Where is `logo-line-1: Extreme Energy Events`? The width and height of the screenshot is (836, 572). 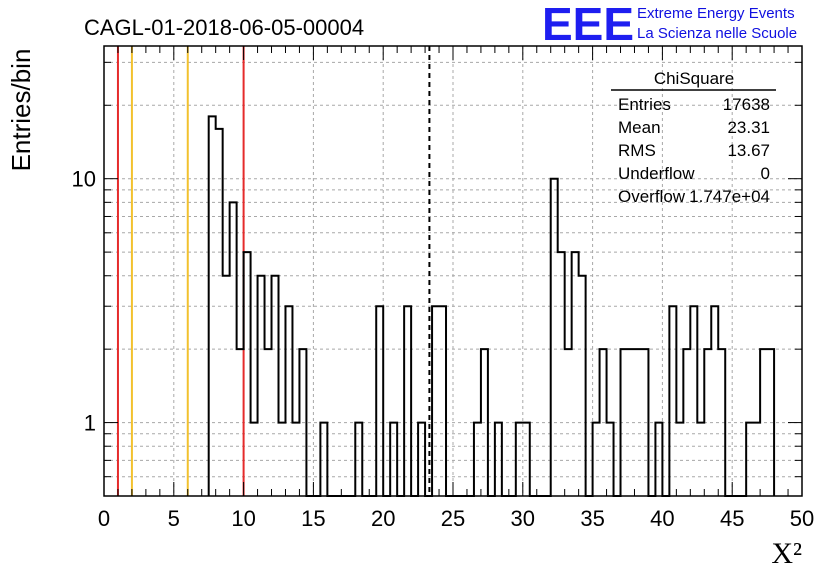
logo-line-1: Extreme Energy Events is located at coordinates (716, 13).